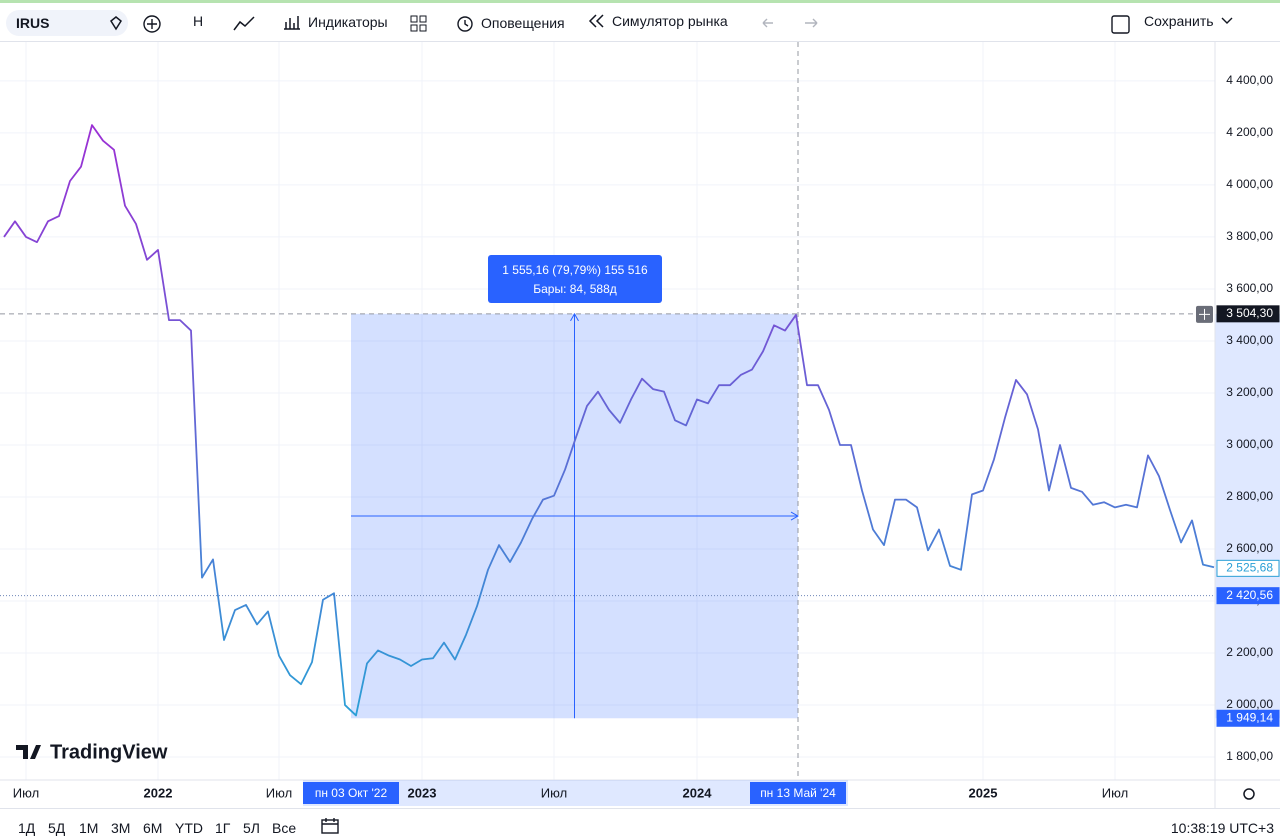 The height and width of the screenshot is (840, 1280). Describe the element at coordinates (1249, 392) in the screenshot. I see `y-tick-label: 3 200,00` at that location.